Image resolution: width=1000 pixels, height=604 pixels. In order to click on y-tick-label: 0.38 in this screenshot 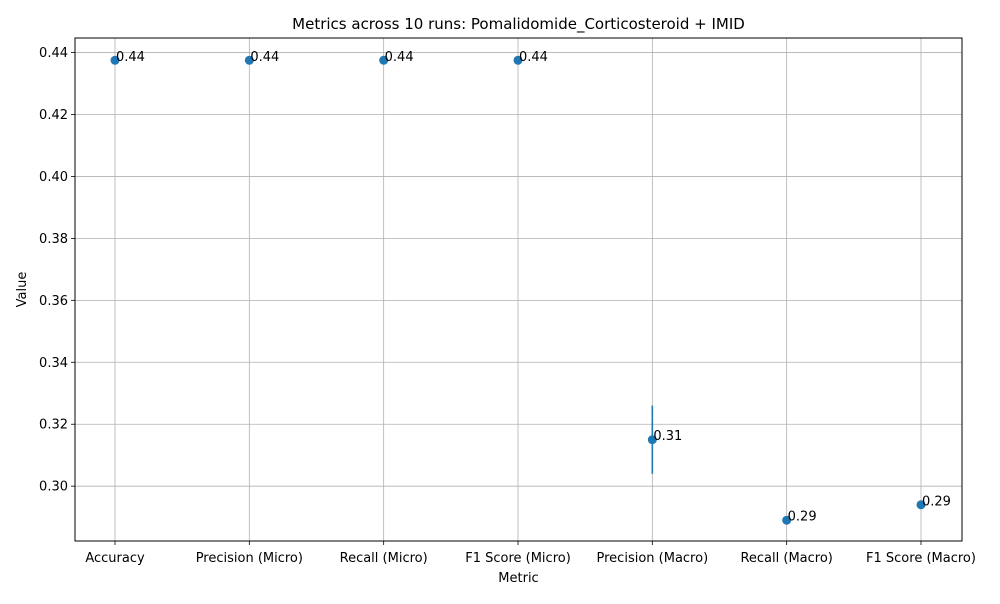, I will do `click(53, 239)`.